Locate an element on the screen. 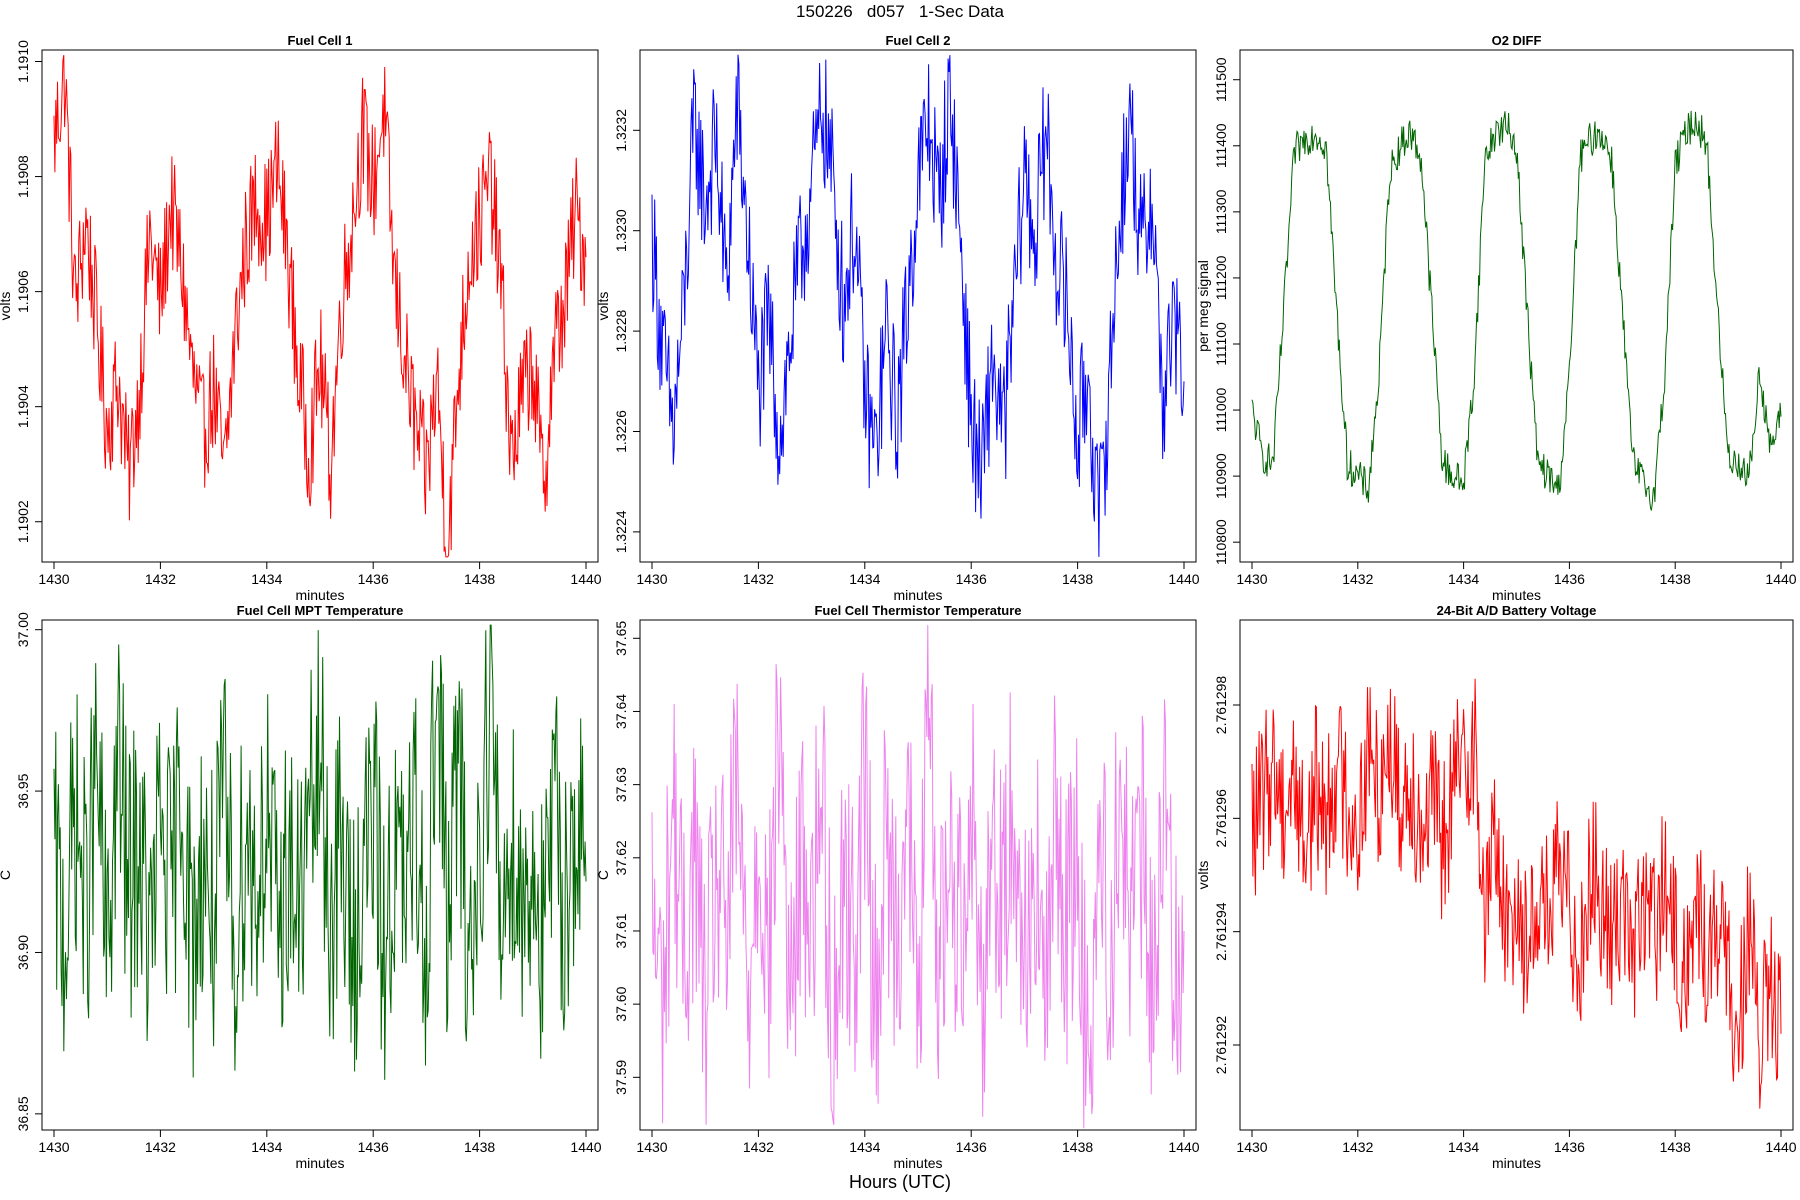 The image size is (1800, 1200). chart-title: O2 DIFF is located at coordinates (1517, 40).